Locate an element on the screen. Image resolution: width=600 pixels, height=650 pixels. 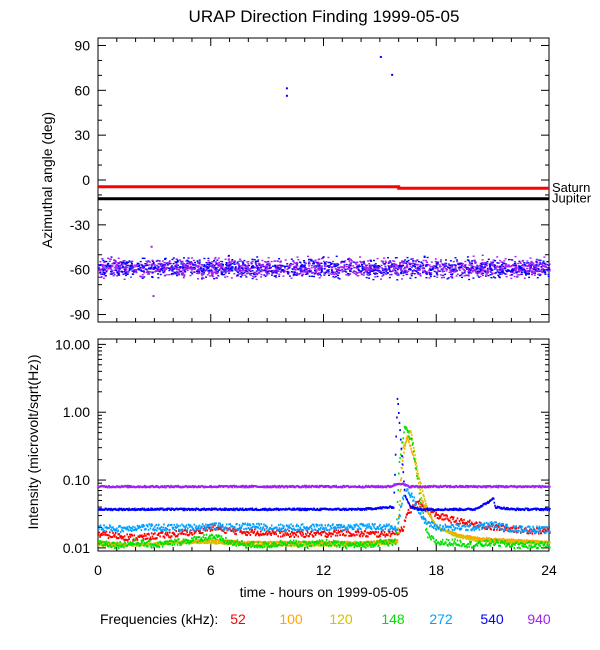
y-tick-label: 0.10 is located at coordinates (76, 480).